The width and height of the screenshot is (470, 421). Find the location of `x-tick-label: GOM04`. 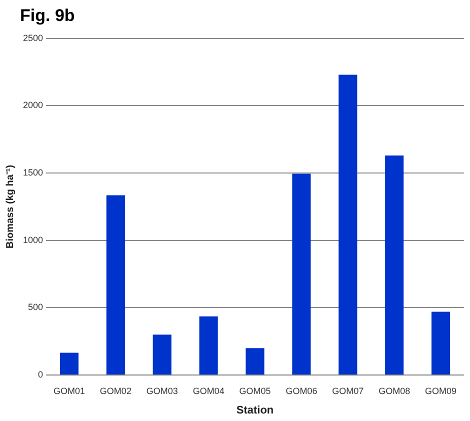

x-tick-label: GOM04 is located at coordinates (208, 391).